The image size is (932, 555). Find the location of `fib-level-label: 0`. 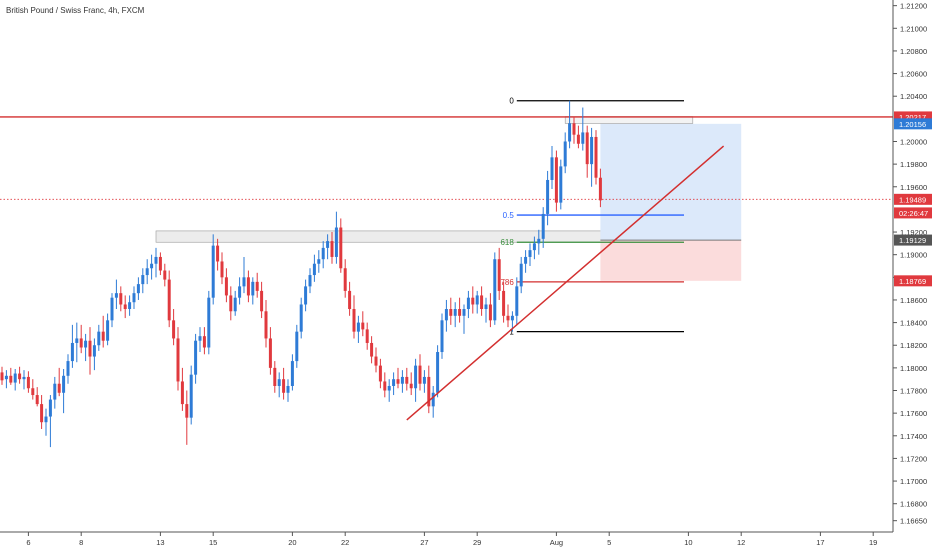

fib-level-label: 0 is located at coordinates (511, 101).